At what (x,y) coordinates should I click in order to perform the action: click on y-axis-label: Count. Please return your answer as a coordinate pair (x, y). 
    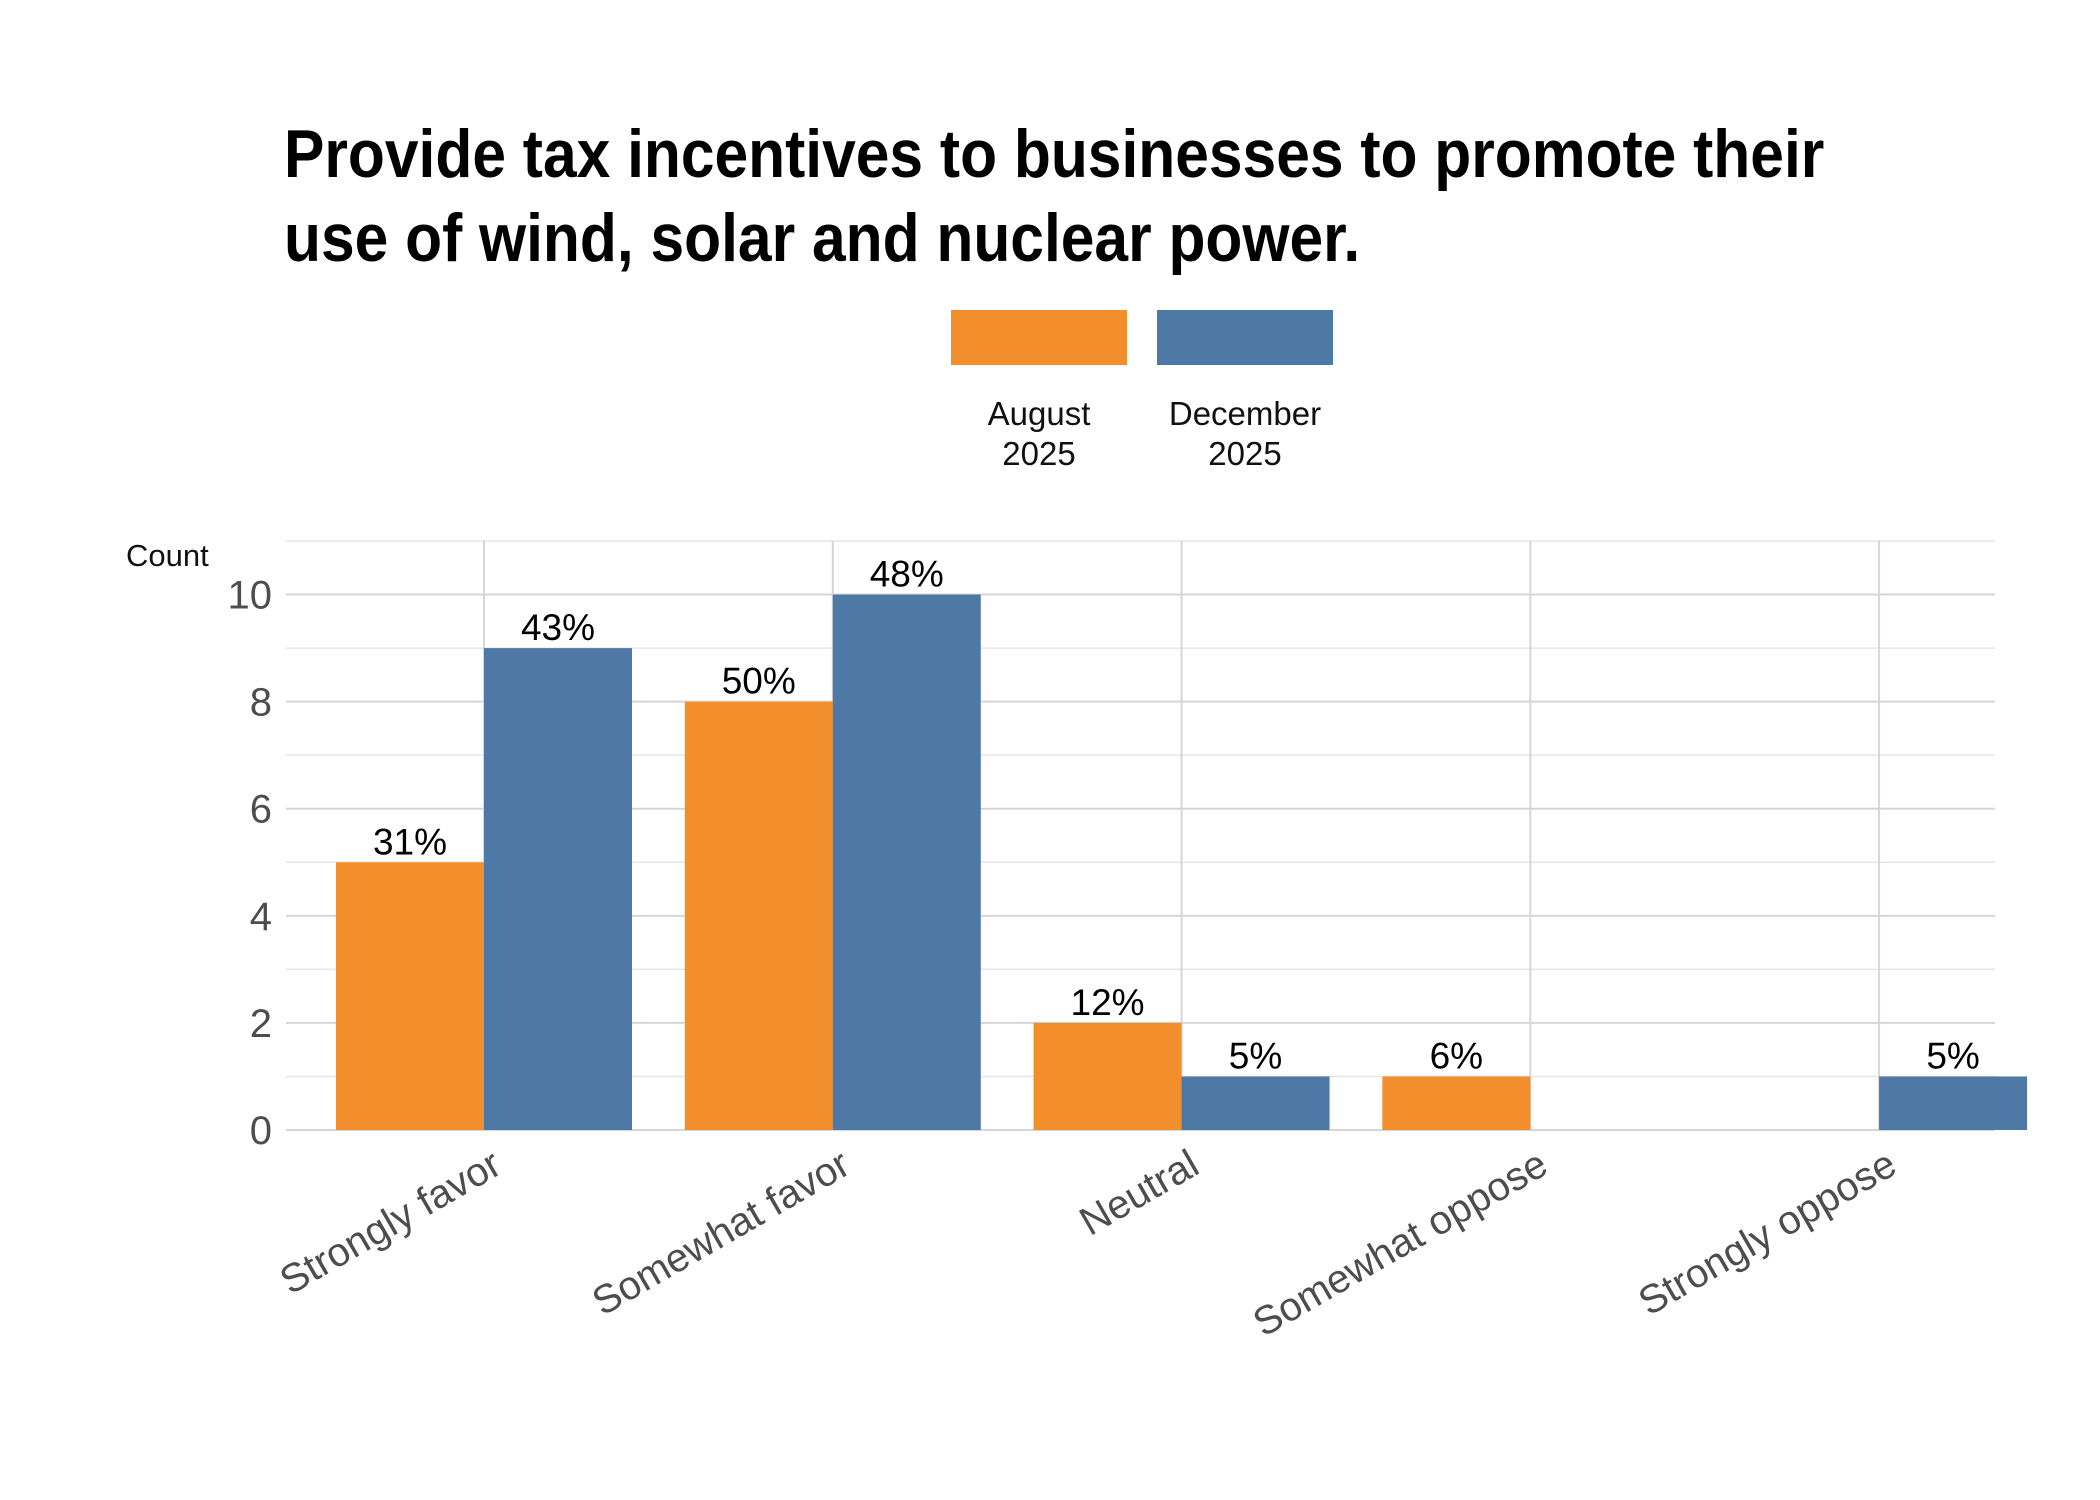
    Looking at the image, I should click on (167, 555).